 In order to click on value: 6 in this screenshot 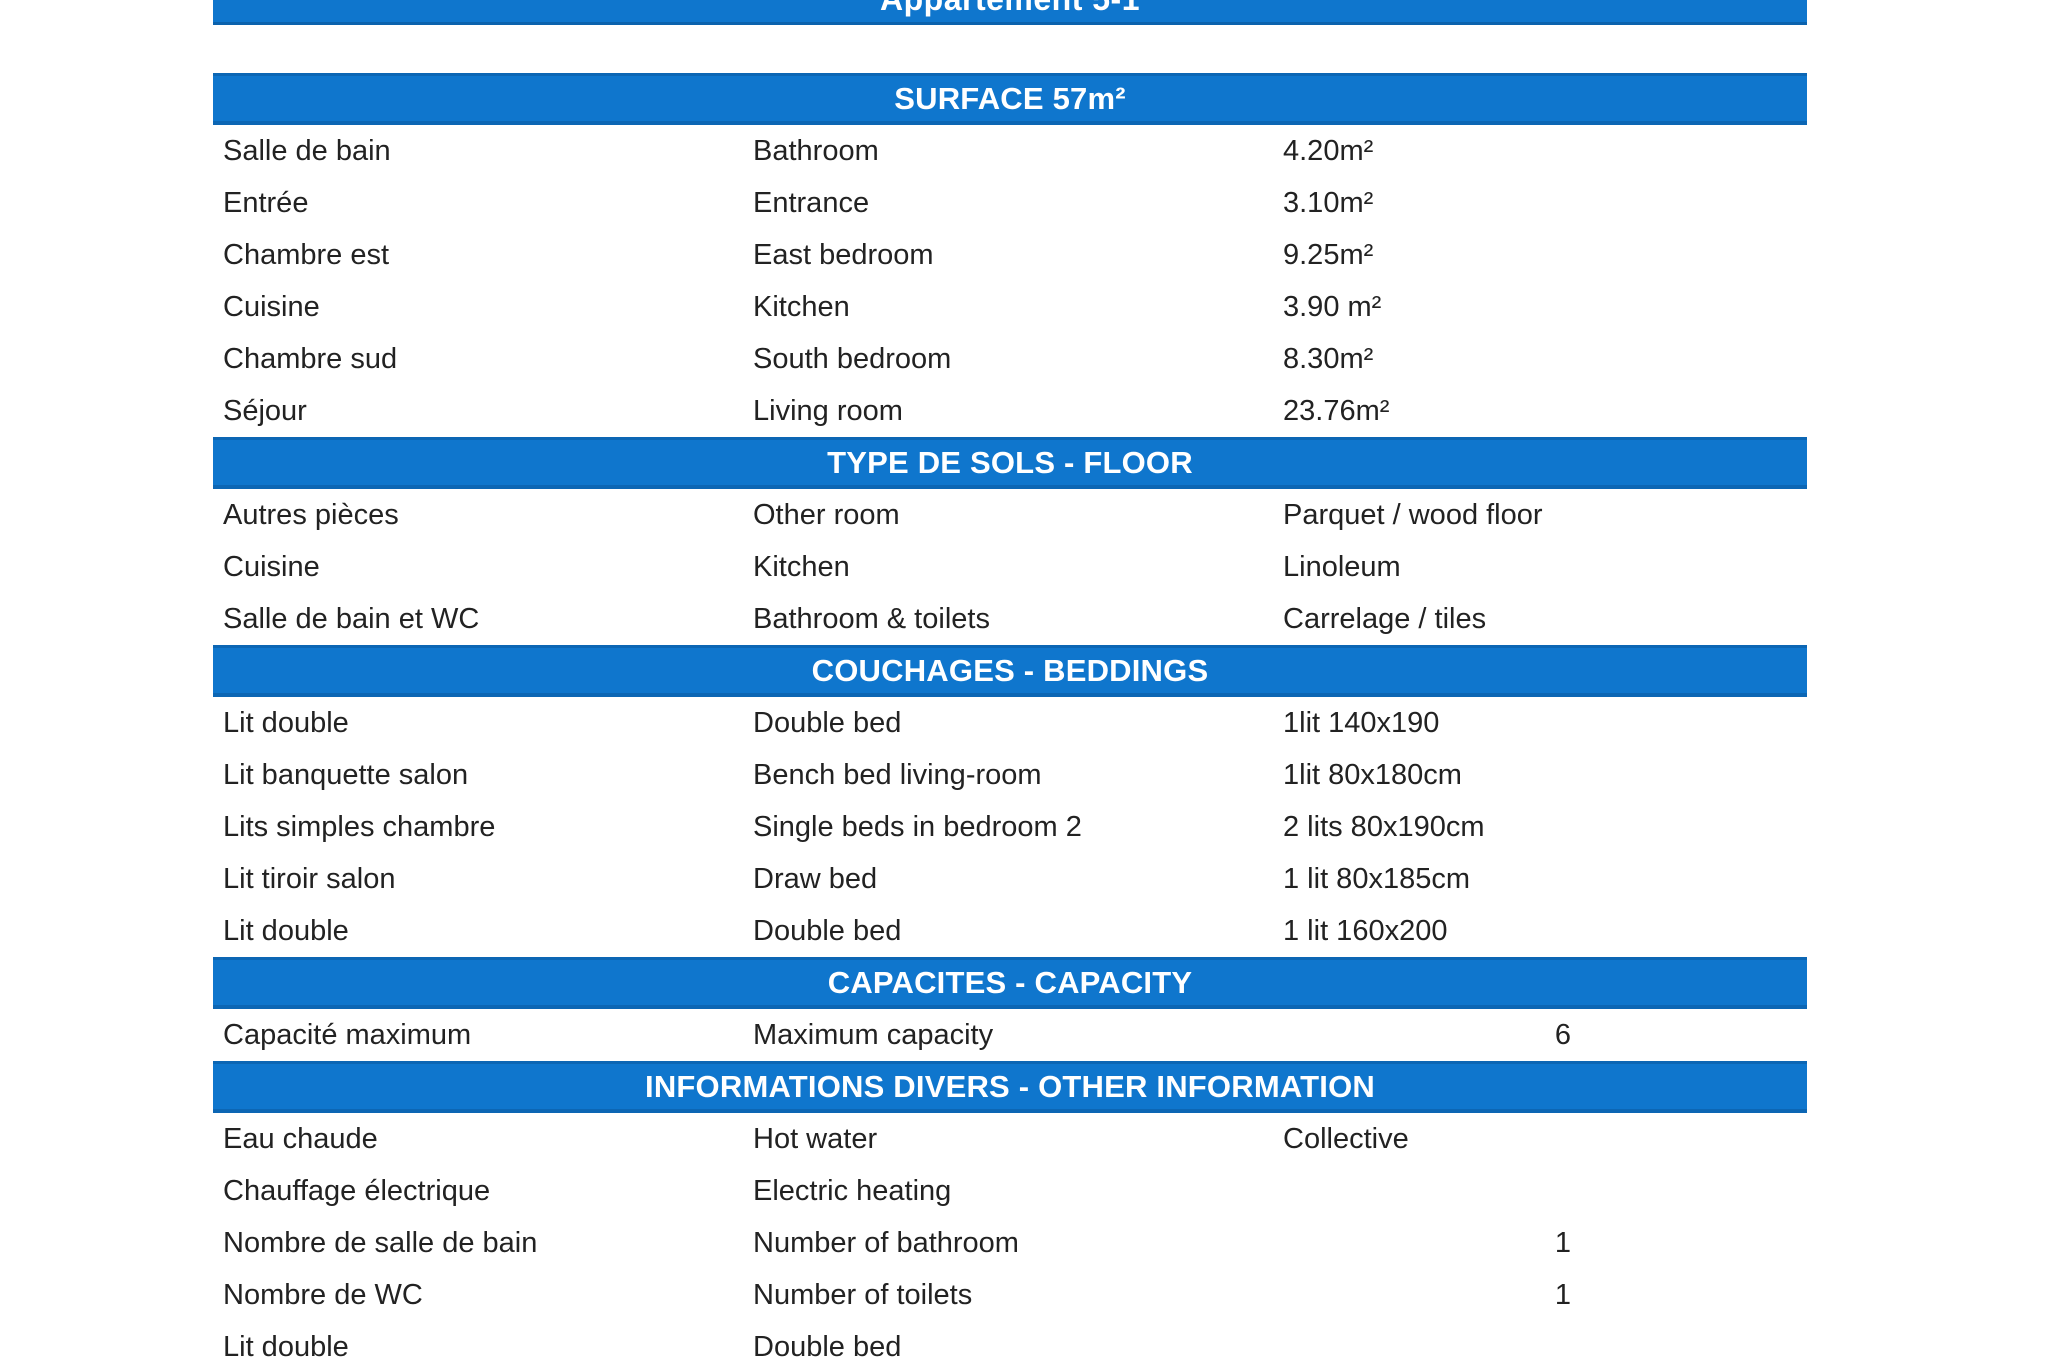, I will do `click(1563, 1035)`.